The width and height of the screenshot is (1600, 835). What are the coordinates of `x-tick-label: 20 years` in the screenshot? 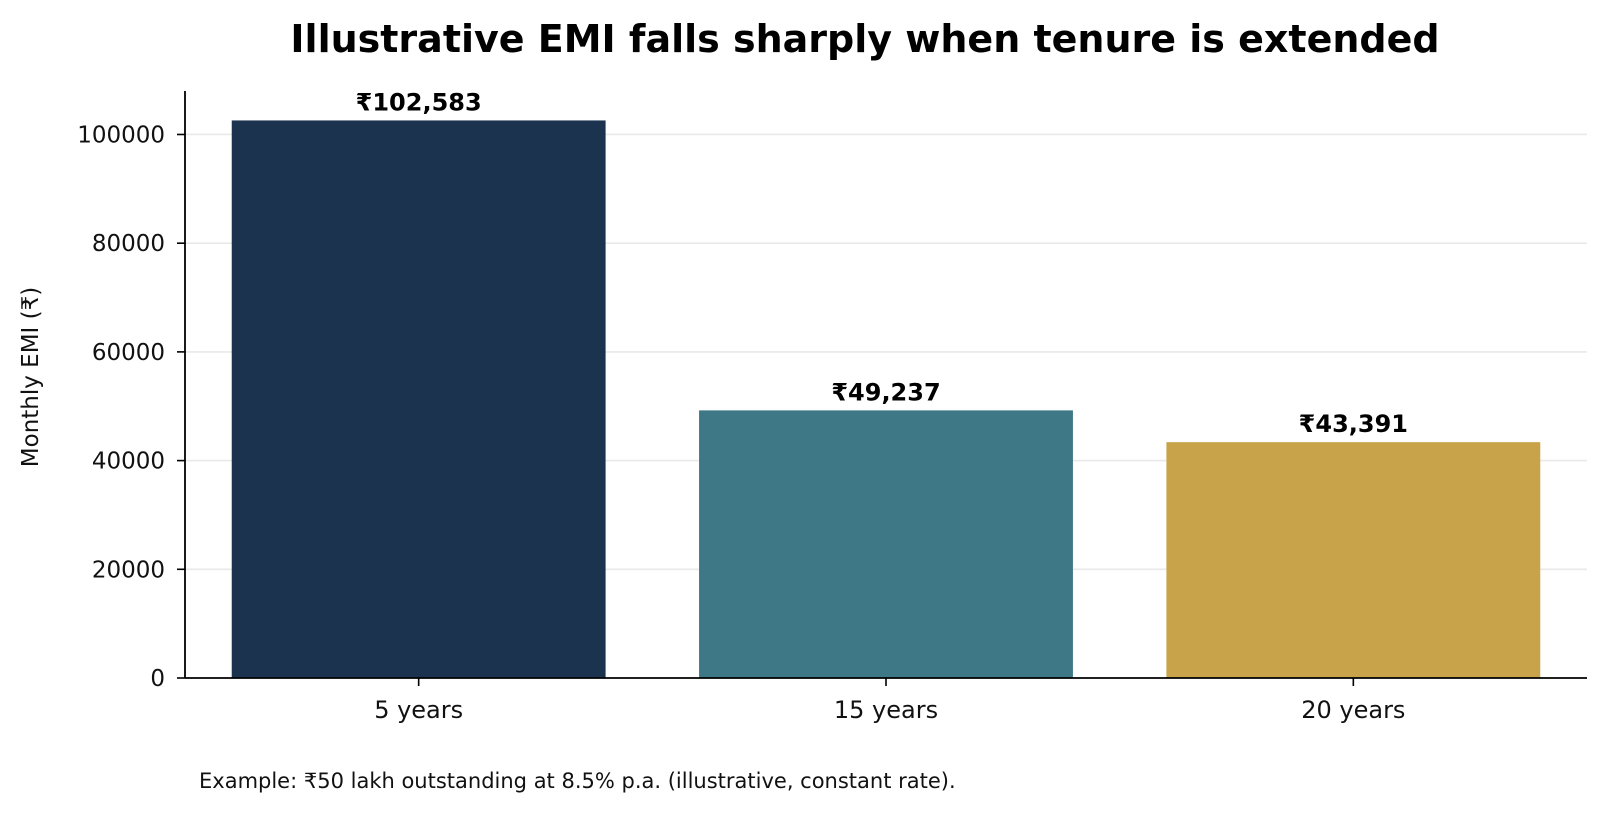 It's located at (1353, 710).